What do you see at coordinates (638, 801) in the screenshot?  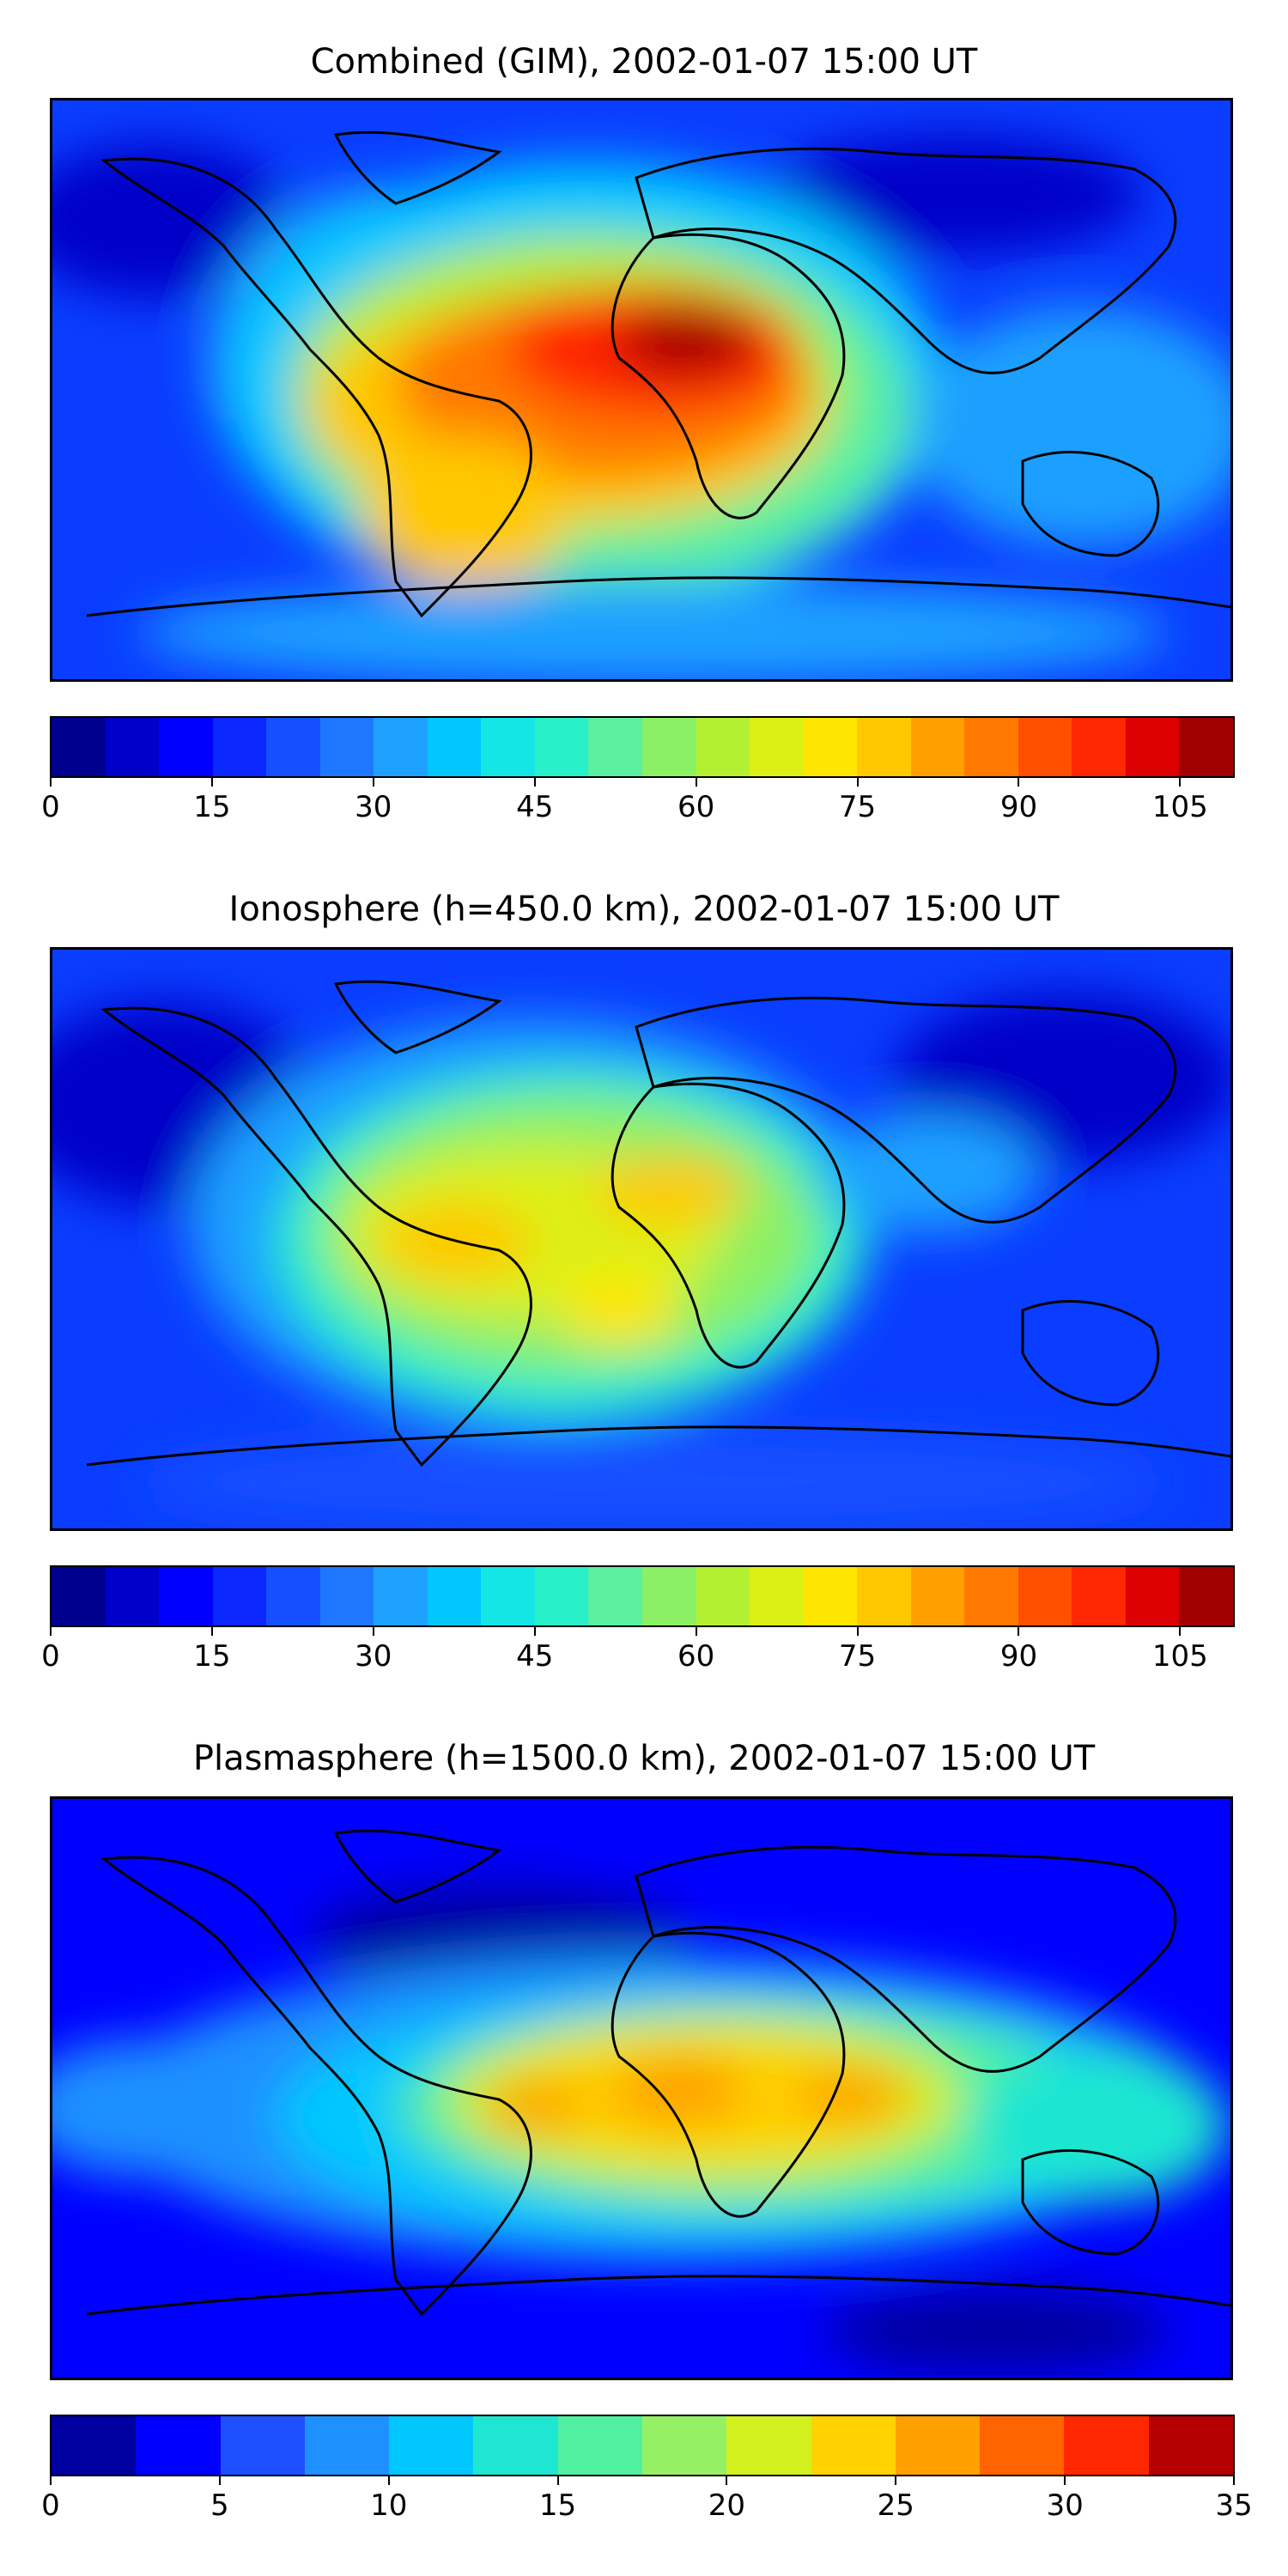 I see `colorbar-ticks-combined: 0 15 30 45 60 75 90 105` at bounding box center [638, 801].